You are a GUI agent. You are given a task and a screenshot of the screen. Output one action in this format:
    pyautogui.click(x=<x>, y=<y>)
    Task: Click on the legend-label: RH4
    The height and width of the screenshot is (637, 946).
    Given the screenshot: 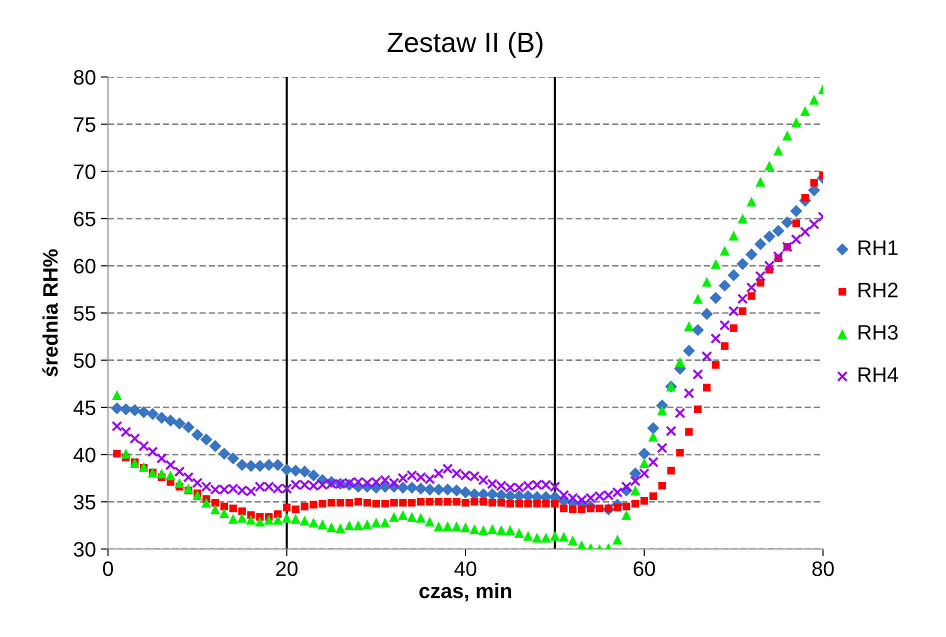 What is the action you would take?
    pyautogui.click(x=878, y=375)
    